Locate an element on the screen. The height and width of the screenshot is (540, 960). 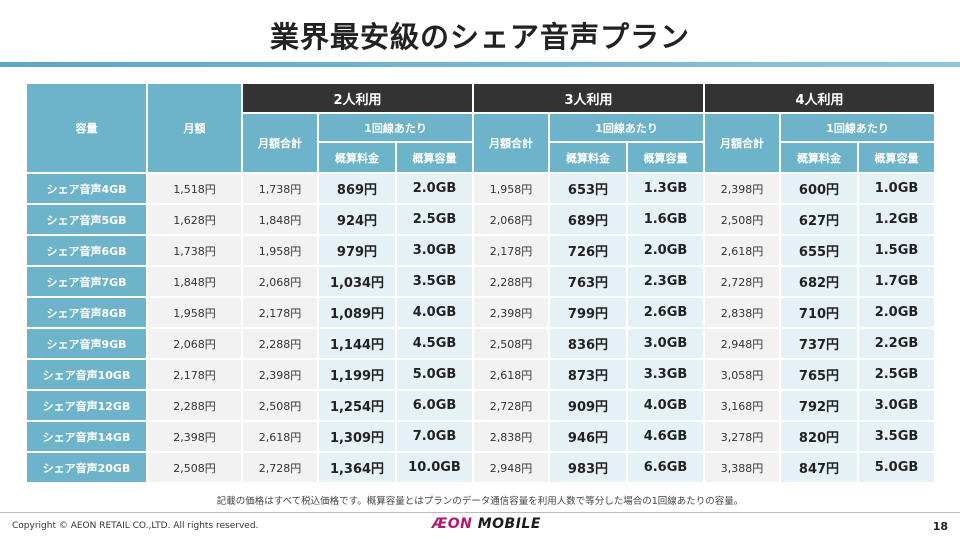
cell-fee-4: 765円 is located at coordinates (819, 374).